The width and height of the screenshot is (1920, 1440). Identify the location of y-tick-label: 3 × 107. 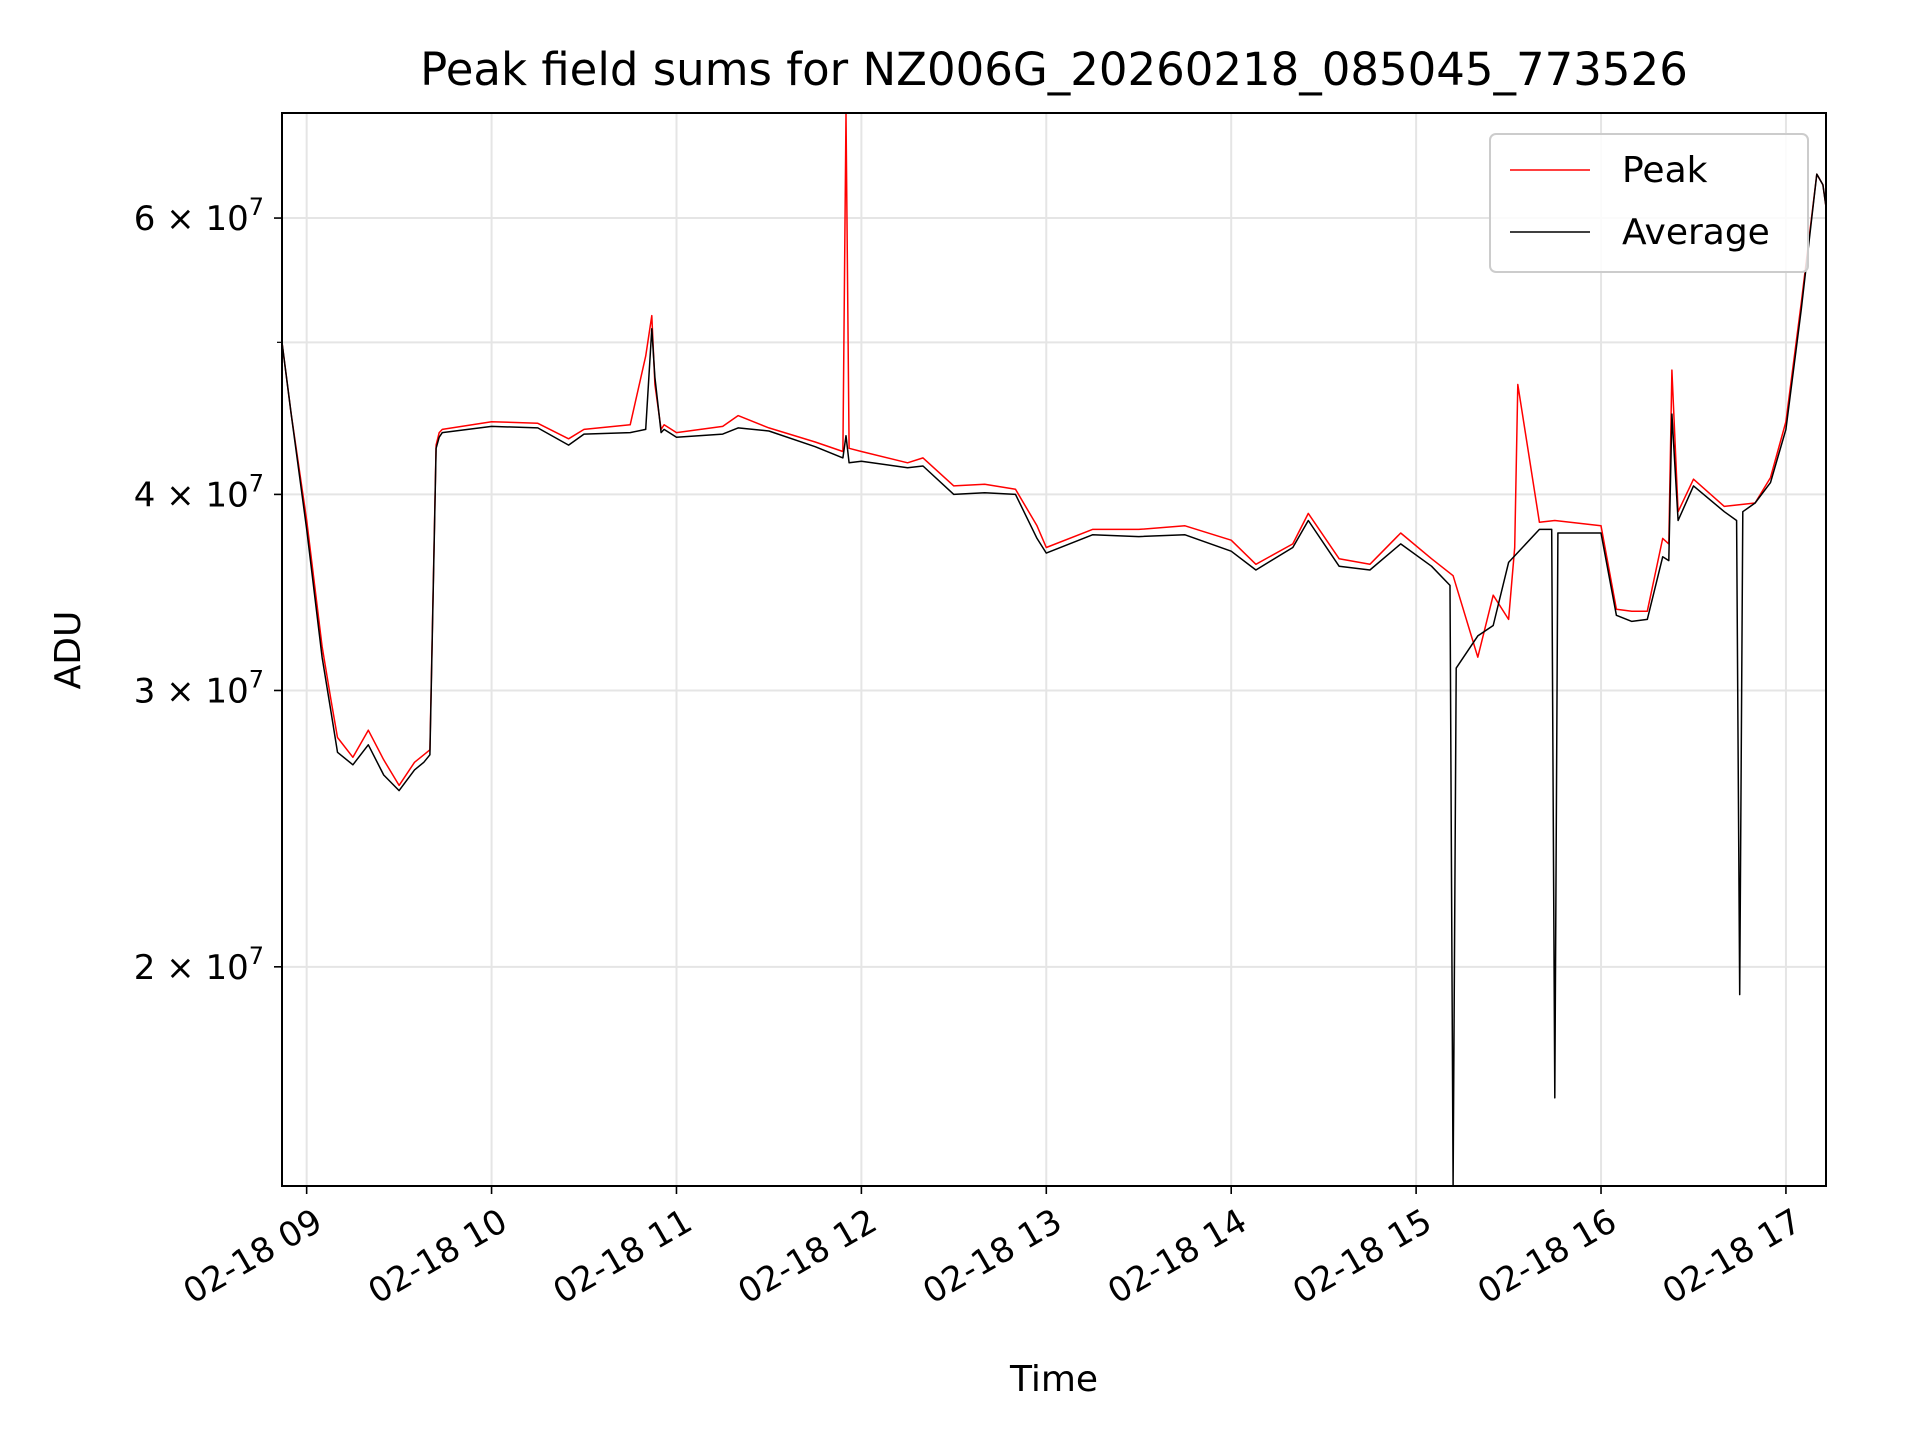
(199, 688).